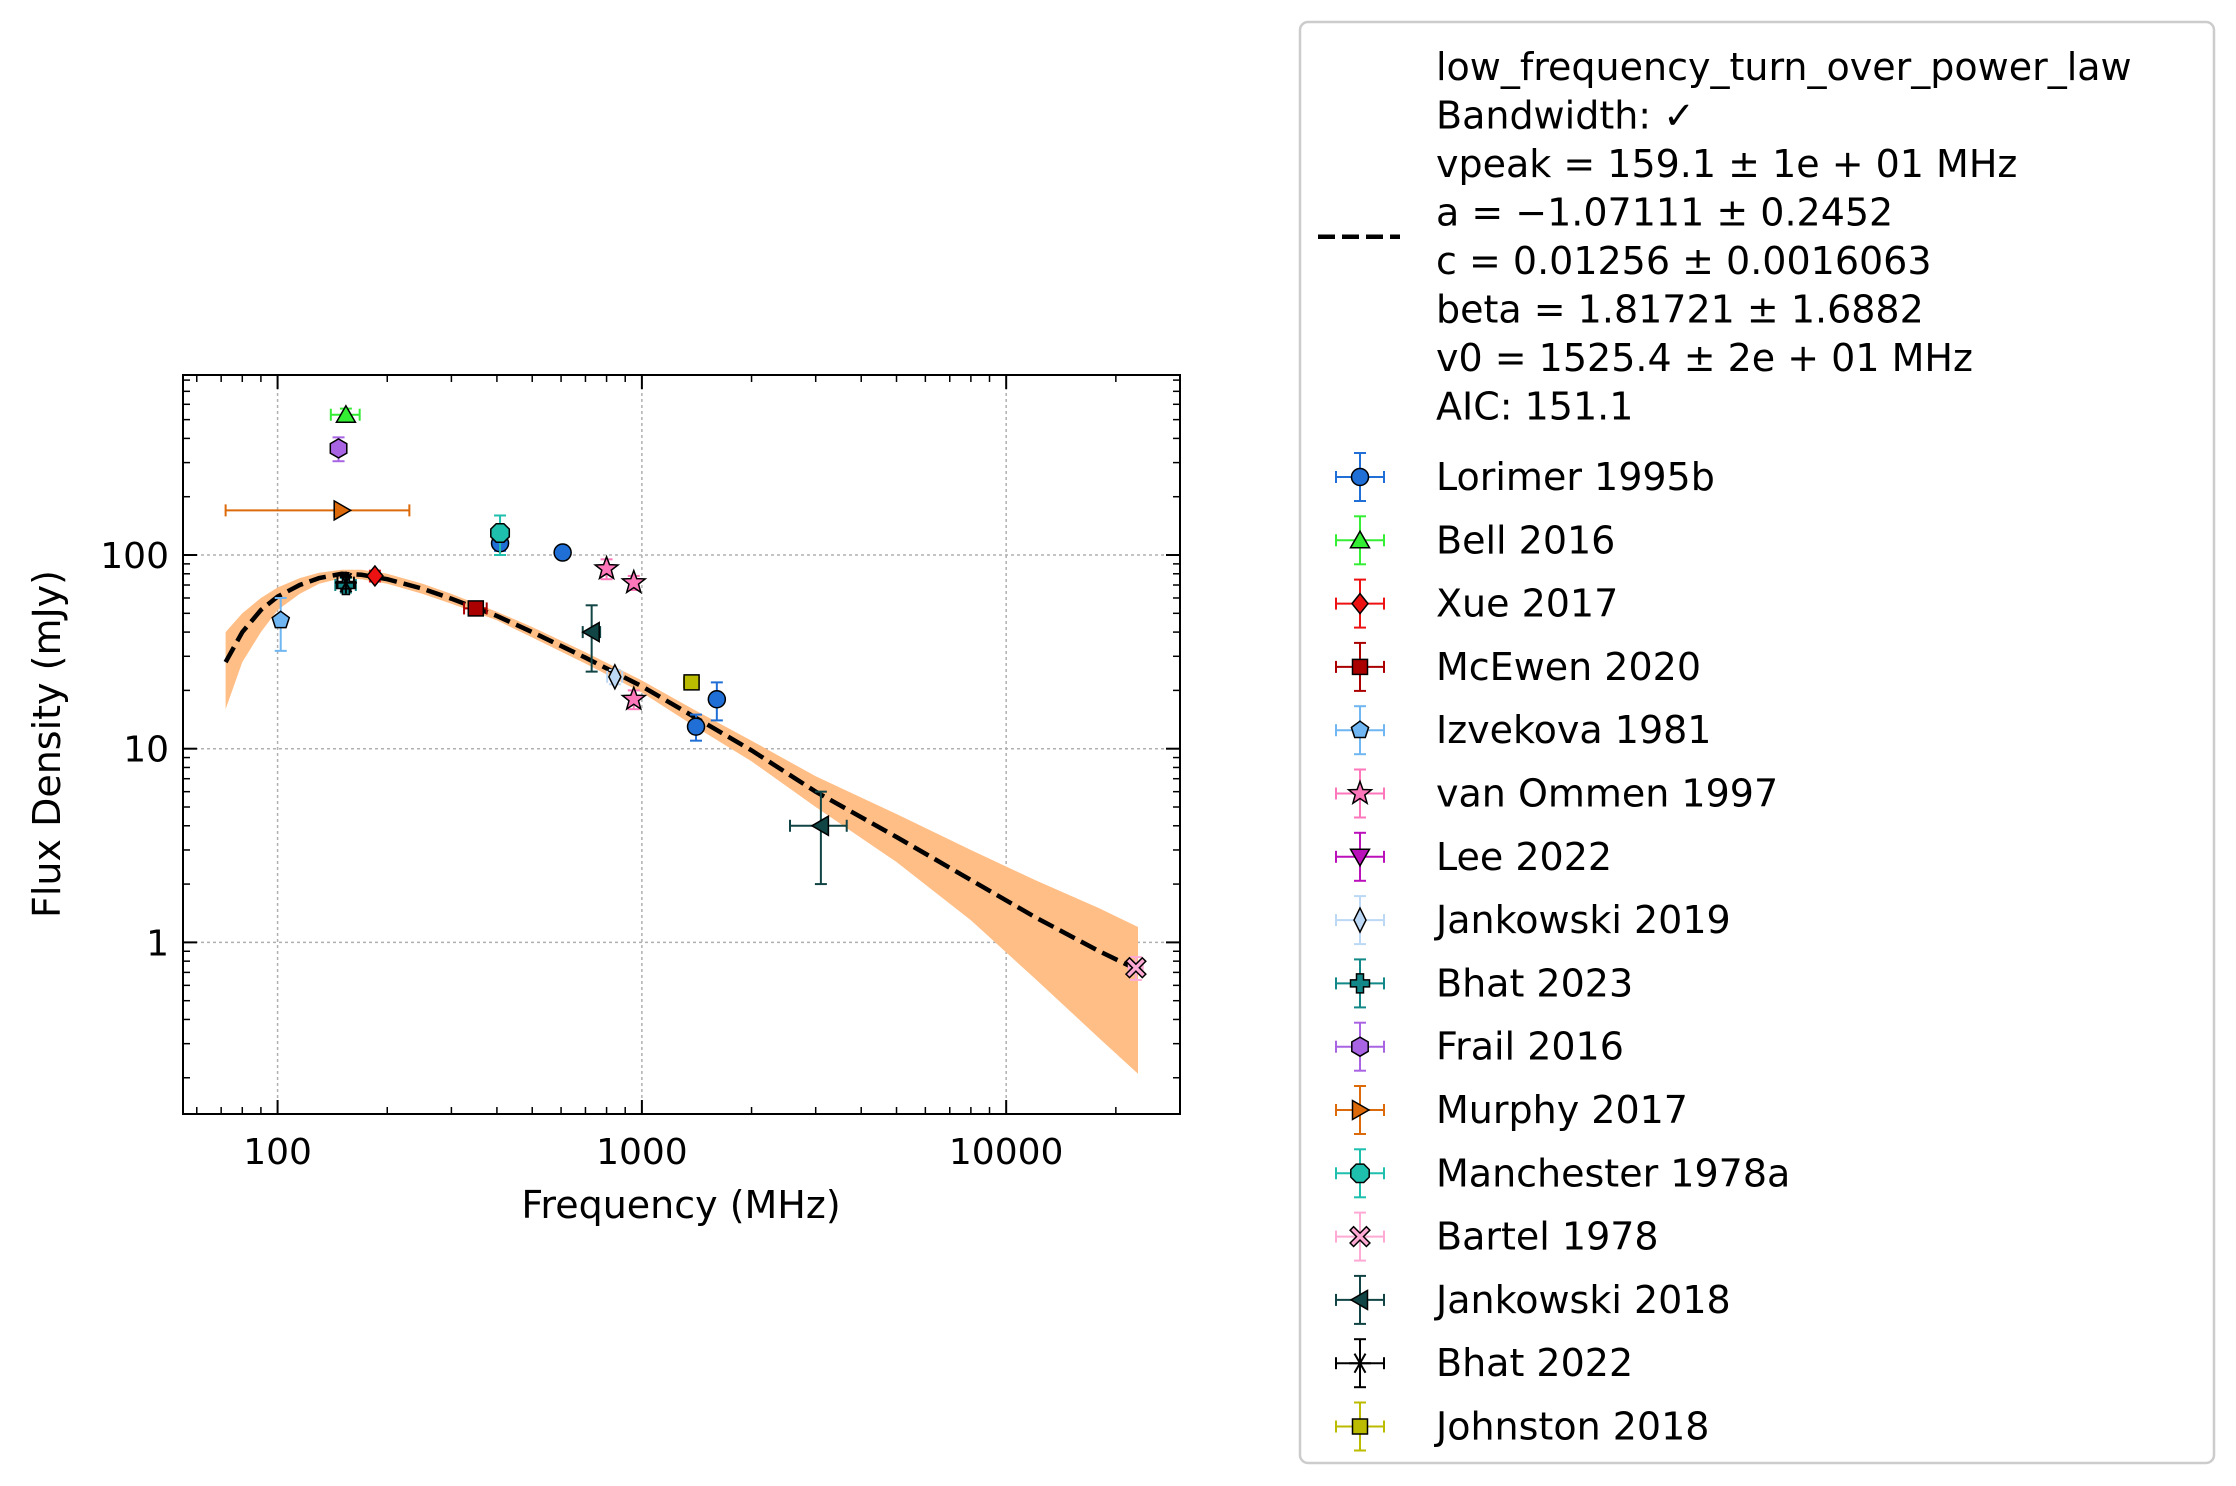 Image resolution: width=2236 pixels, height=1486 pixels. Describe the element at coordinates (714, 745) in the screenshot. I see `series-jankowski-2018` at that location.